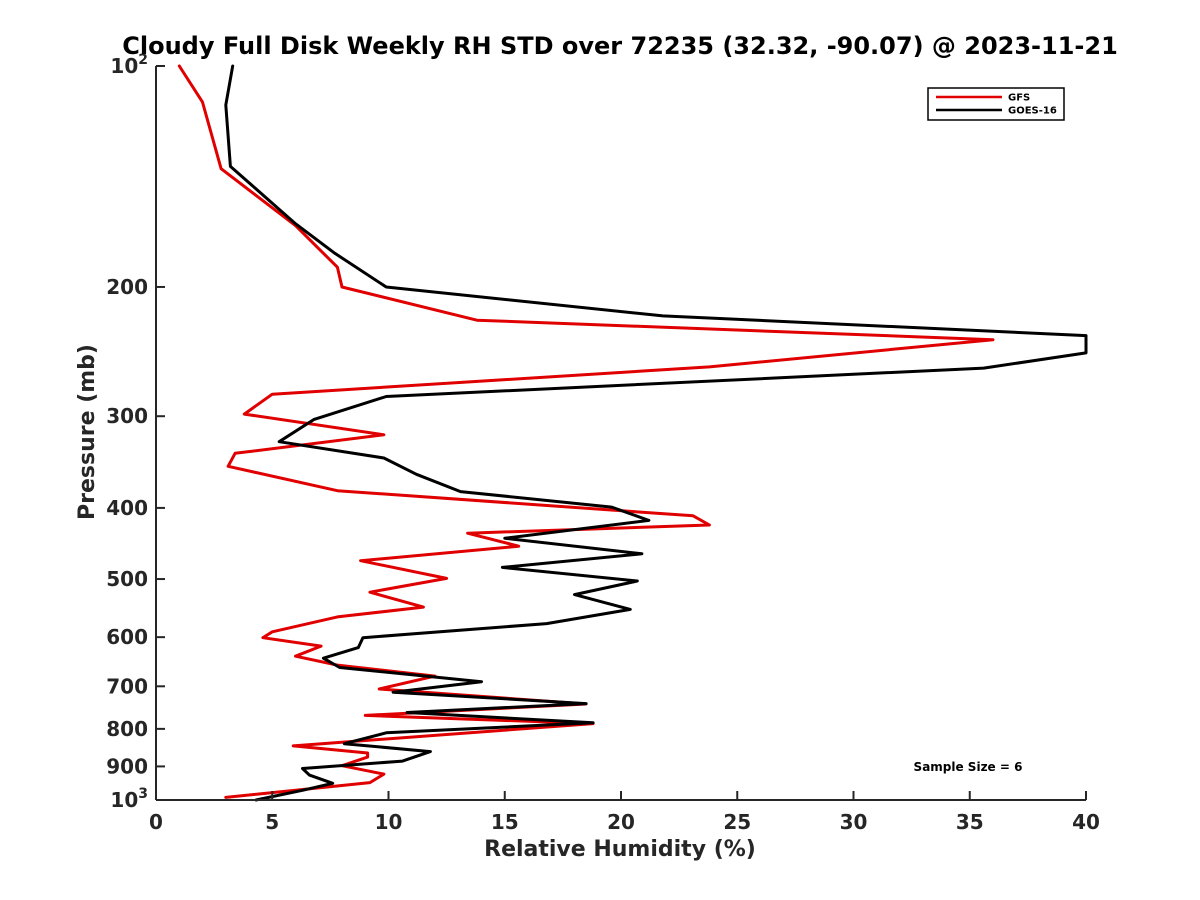 The height and width of the screenshot is (900, 1200). I want to click on legend: GFS GOES-16, so click(996, 104).